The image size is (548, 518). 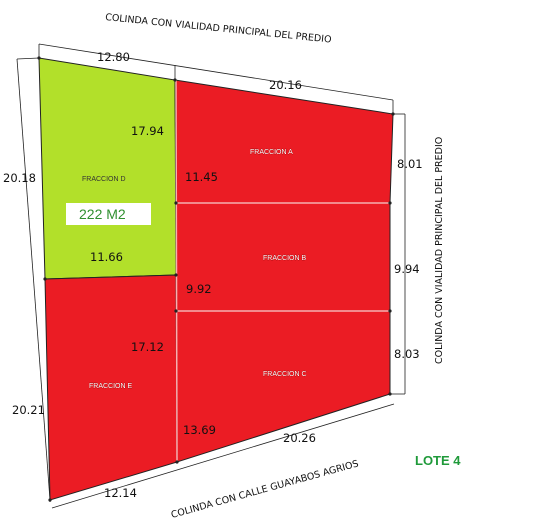 I want to click on dimension-north-d: 12.80, so click(x=113, y=57).